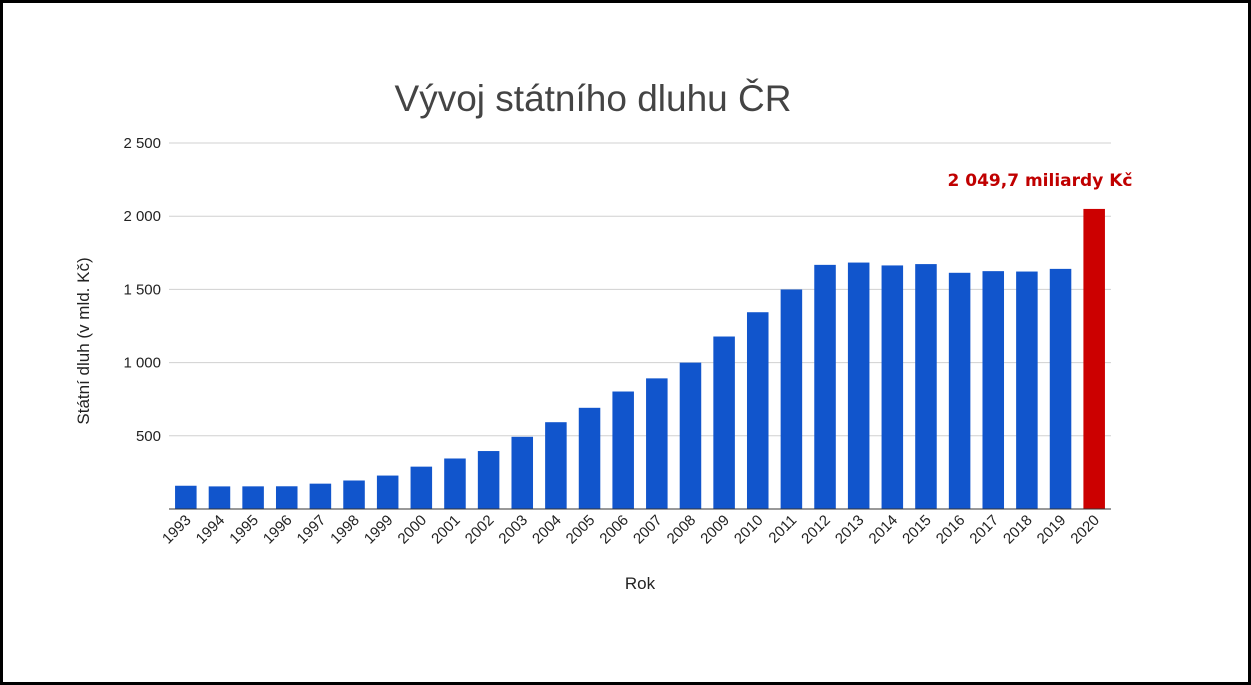 The width and height of the screenshot is (1251, 685). I want to click on x-tick-label: 1994, so click(211, 530).